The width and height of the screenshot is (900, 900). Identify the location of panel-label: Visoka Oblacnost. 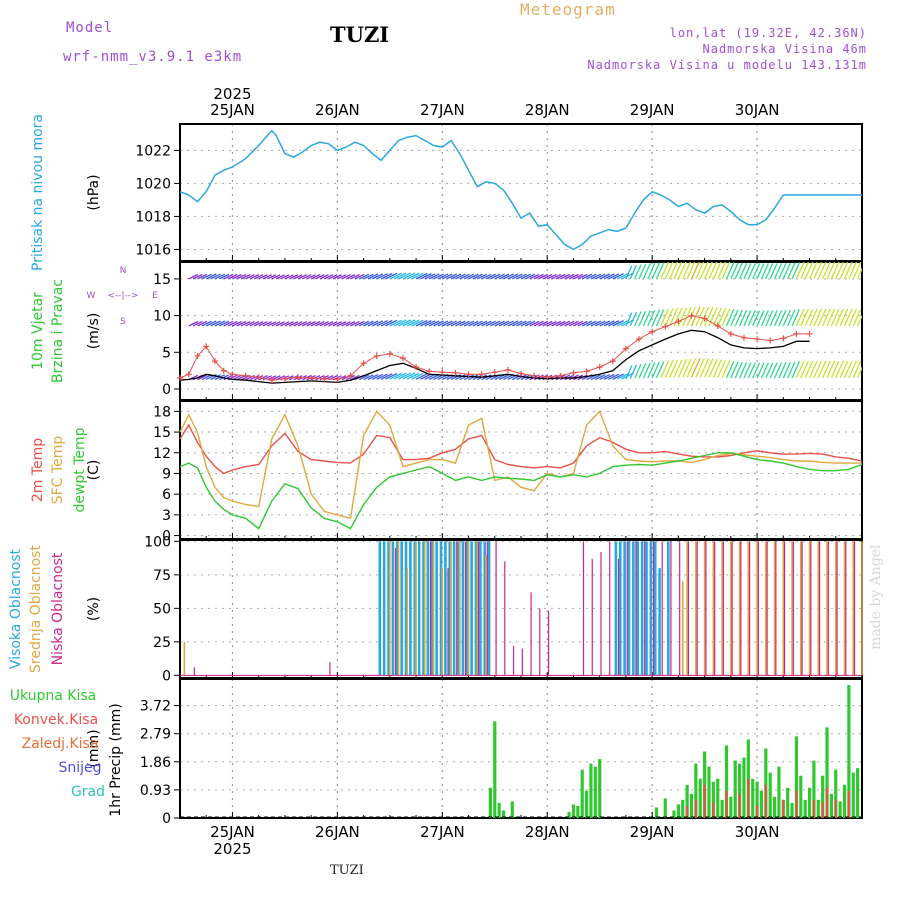
(16, 608).